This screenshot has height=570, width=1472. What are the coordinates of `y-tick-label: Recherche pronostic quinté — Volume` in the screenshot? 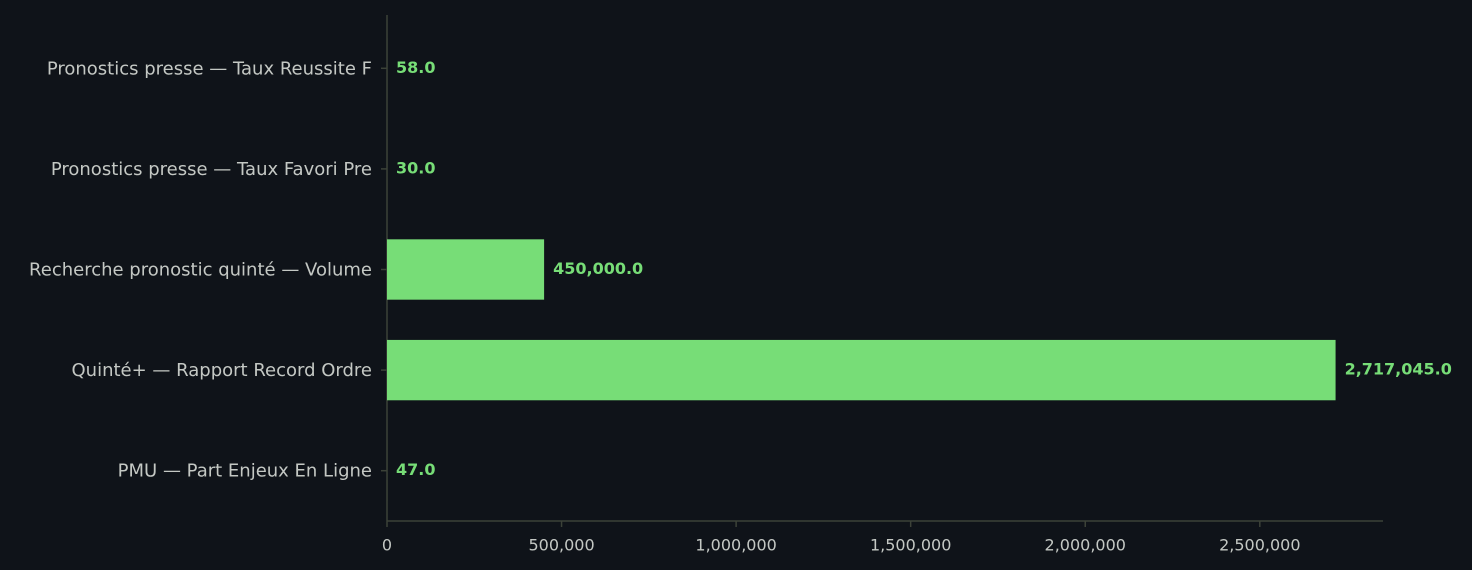 It's located at (200, 270).